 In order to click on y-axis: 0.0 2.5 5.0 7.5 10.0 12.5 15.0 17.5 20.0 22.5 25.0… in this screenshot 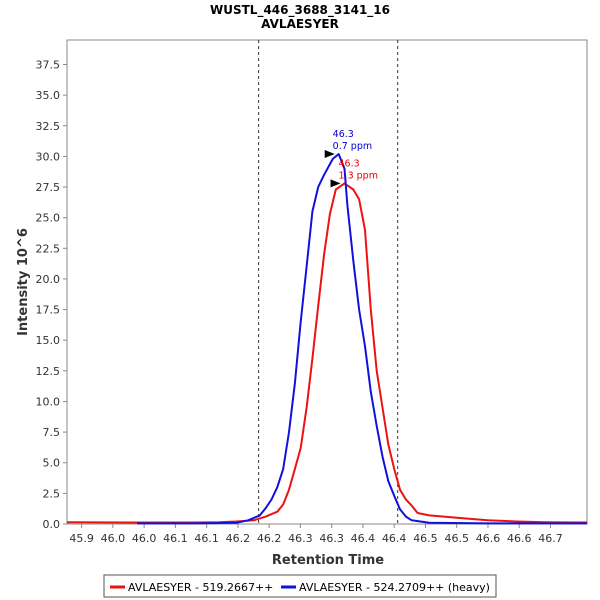, I will do `click(51, 295)`.